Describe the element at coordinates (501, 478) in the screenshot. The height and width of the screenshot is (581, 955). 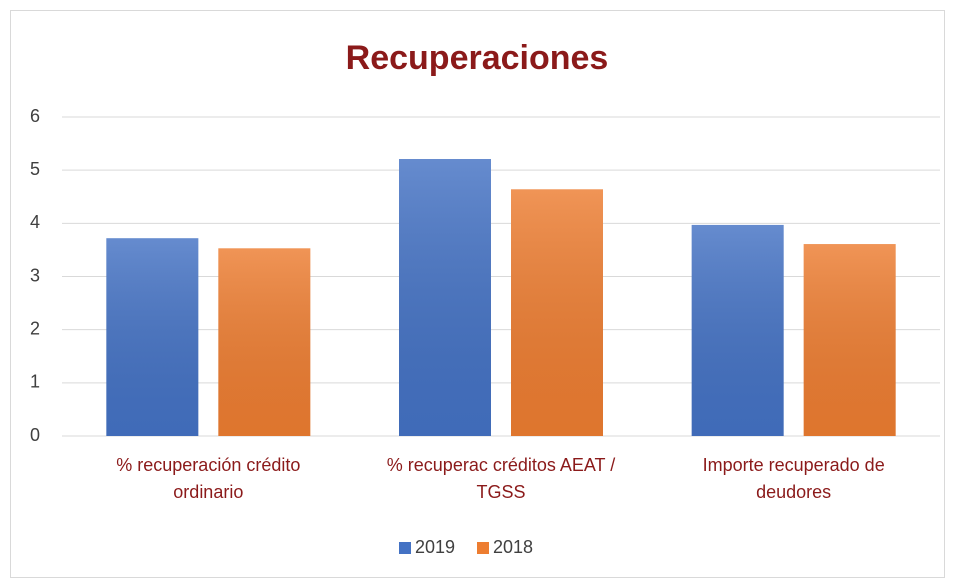
I see `x-tick-label: % recuperac créditos AEAT / TGSS` at that location.